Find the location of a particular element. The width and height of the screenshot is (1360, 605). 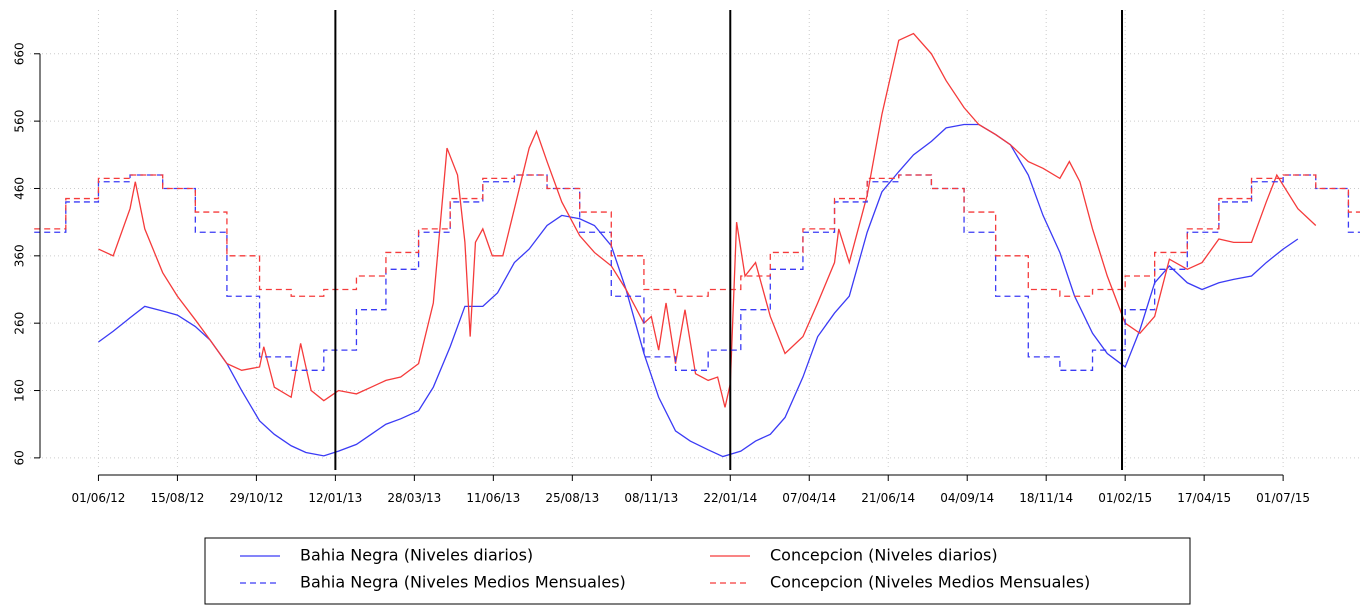

y-tick-label: 160 is located at coordinates (20, 390).